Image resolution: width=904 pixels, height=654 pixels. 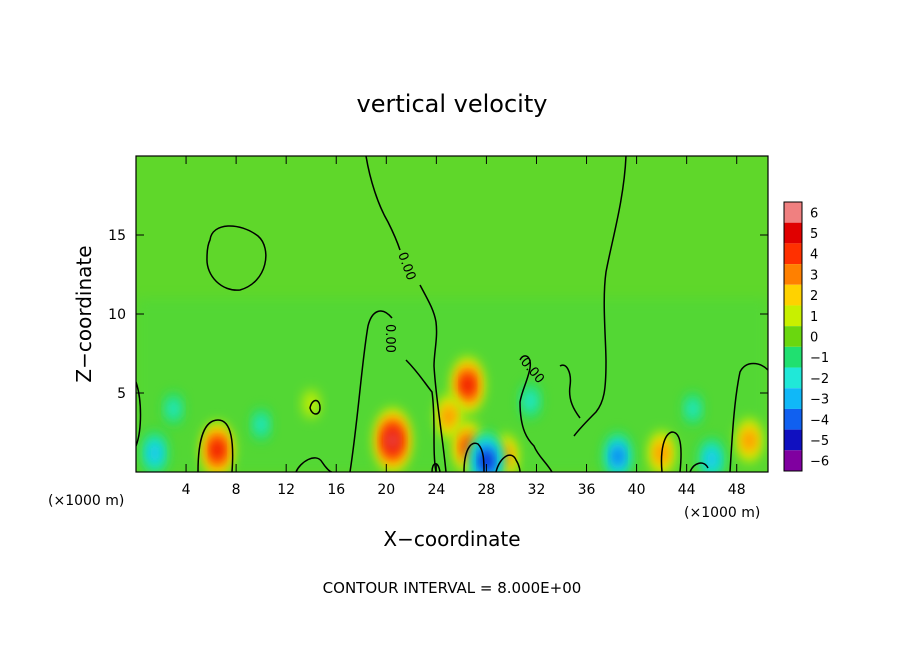 What do you see at coordinates (814, 275) in the screenshot?
I see `colorbar-label: 3` at bounding box center [814, 275].